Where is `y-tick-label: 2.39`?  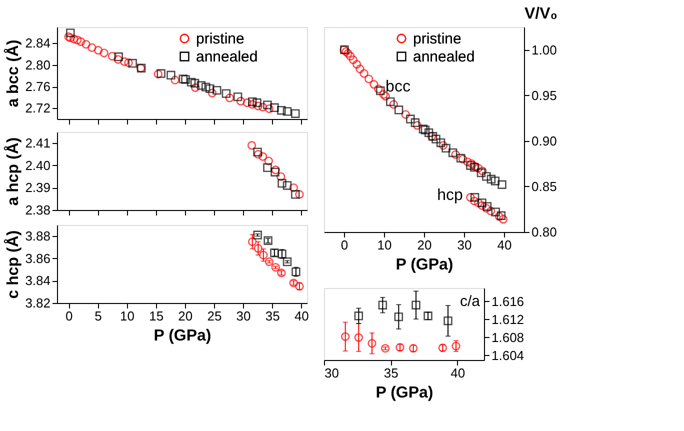 y-tick-label: 2.39 is located at coordinates (37, 188).